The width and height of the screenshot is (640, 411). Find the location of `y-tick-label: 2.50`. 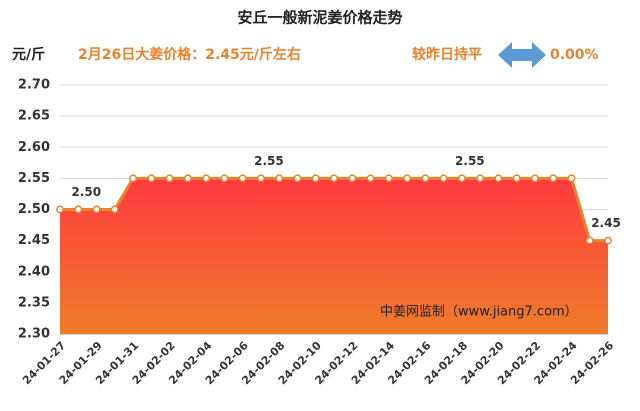

y-tick-label: 2.50 is located at coordinates (34, 209).